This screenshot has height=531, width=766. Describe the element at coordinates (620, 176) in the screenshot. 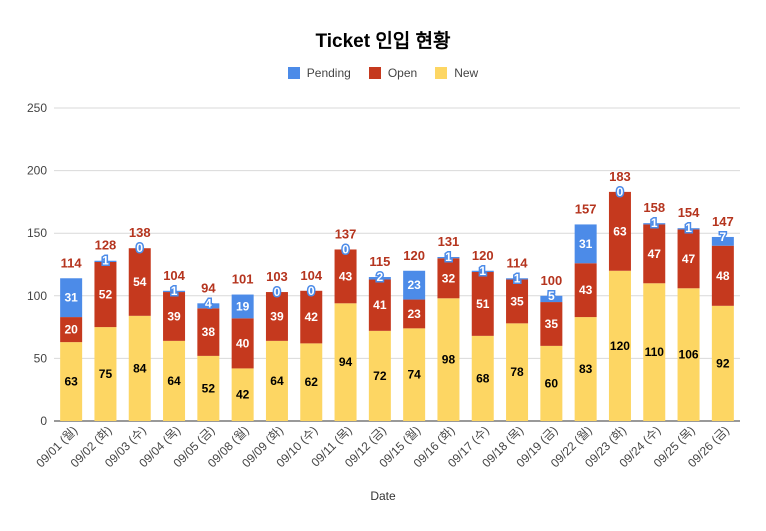

I see `total-label: 183` at that location.